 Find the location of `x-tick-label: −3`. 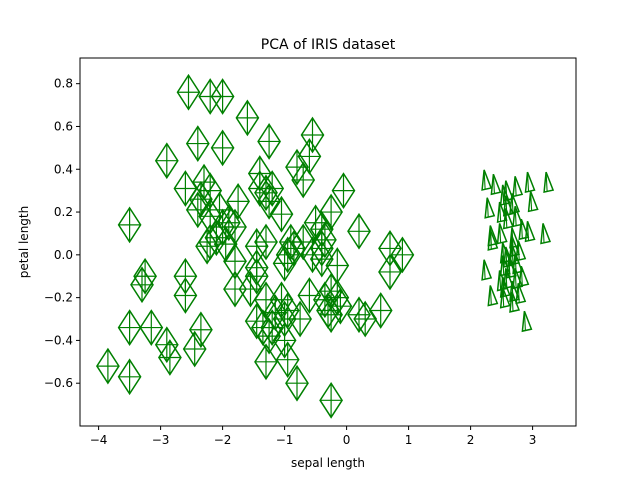

x-tick-label: −3 is located at coordinates (161, 440).